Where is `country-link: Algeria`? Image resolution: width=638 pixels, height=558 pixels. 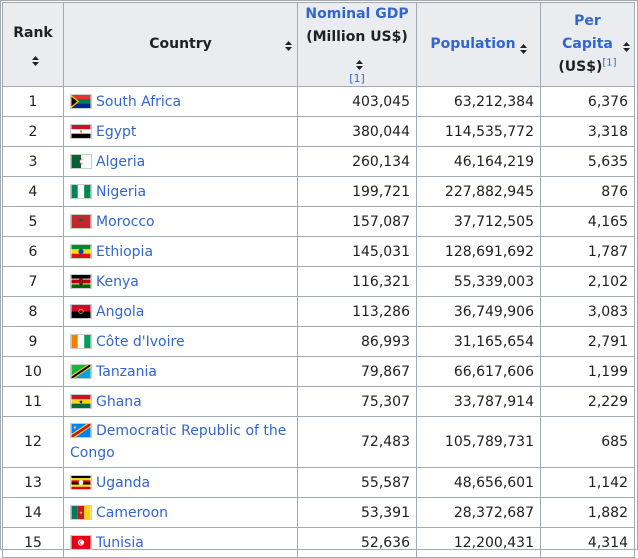 country-link: Algeria is located at coordinates (121, 161).